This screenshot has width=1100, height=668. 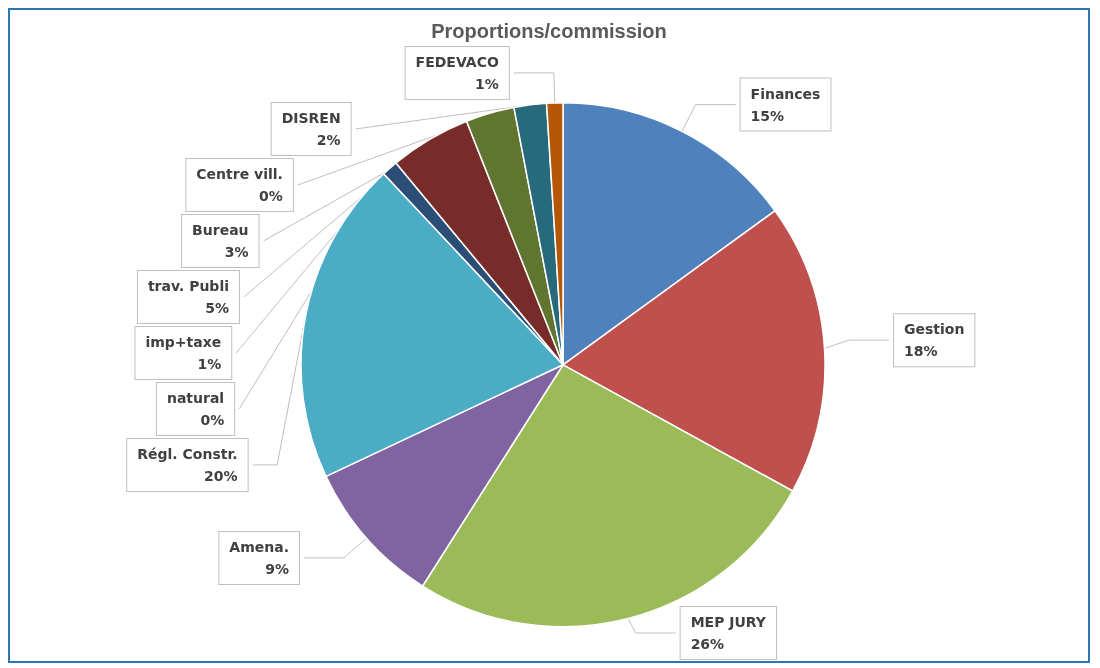 What do you see at coordinates (188, 285) in the screenshot?
I see `slice-label: trav. Publi` at bounding box center [188, 285].